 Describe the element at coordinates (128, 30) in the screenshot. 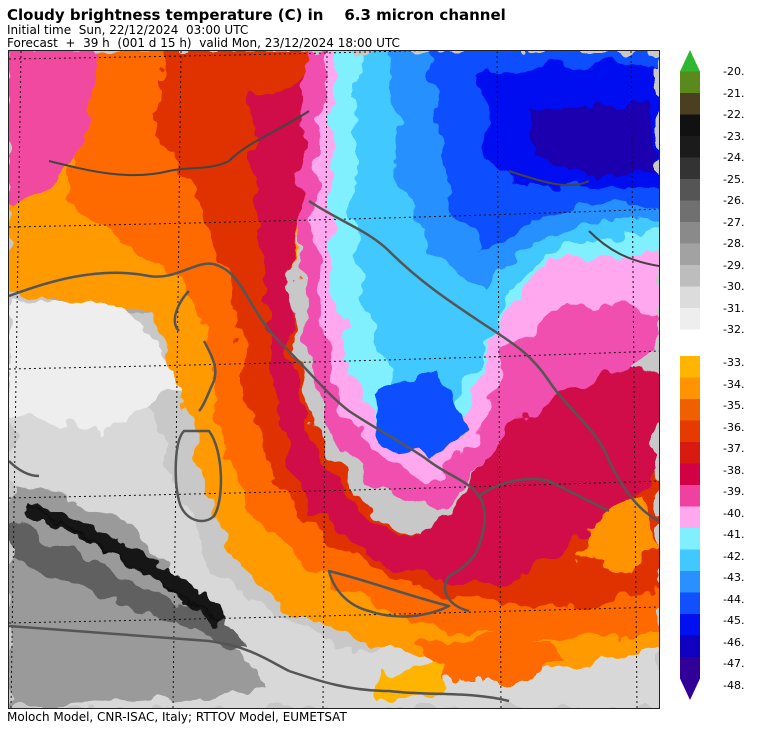

I see `initial-time: Initial time Sun, 22/12/2024 03:00 UTC` at that location.